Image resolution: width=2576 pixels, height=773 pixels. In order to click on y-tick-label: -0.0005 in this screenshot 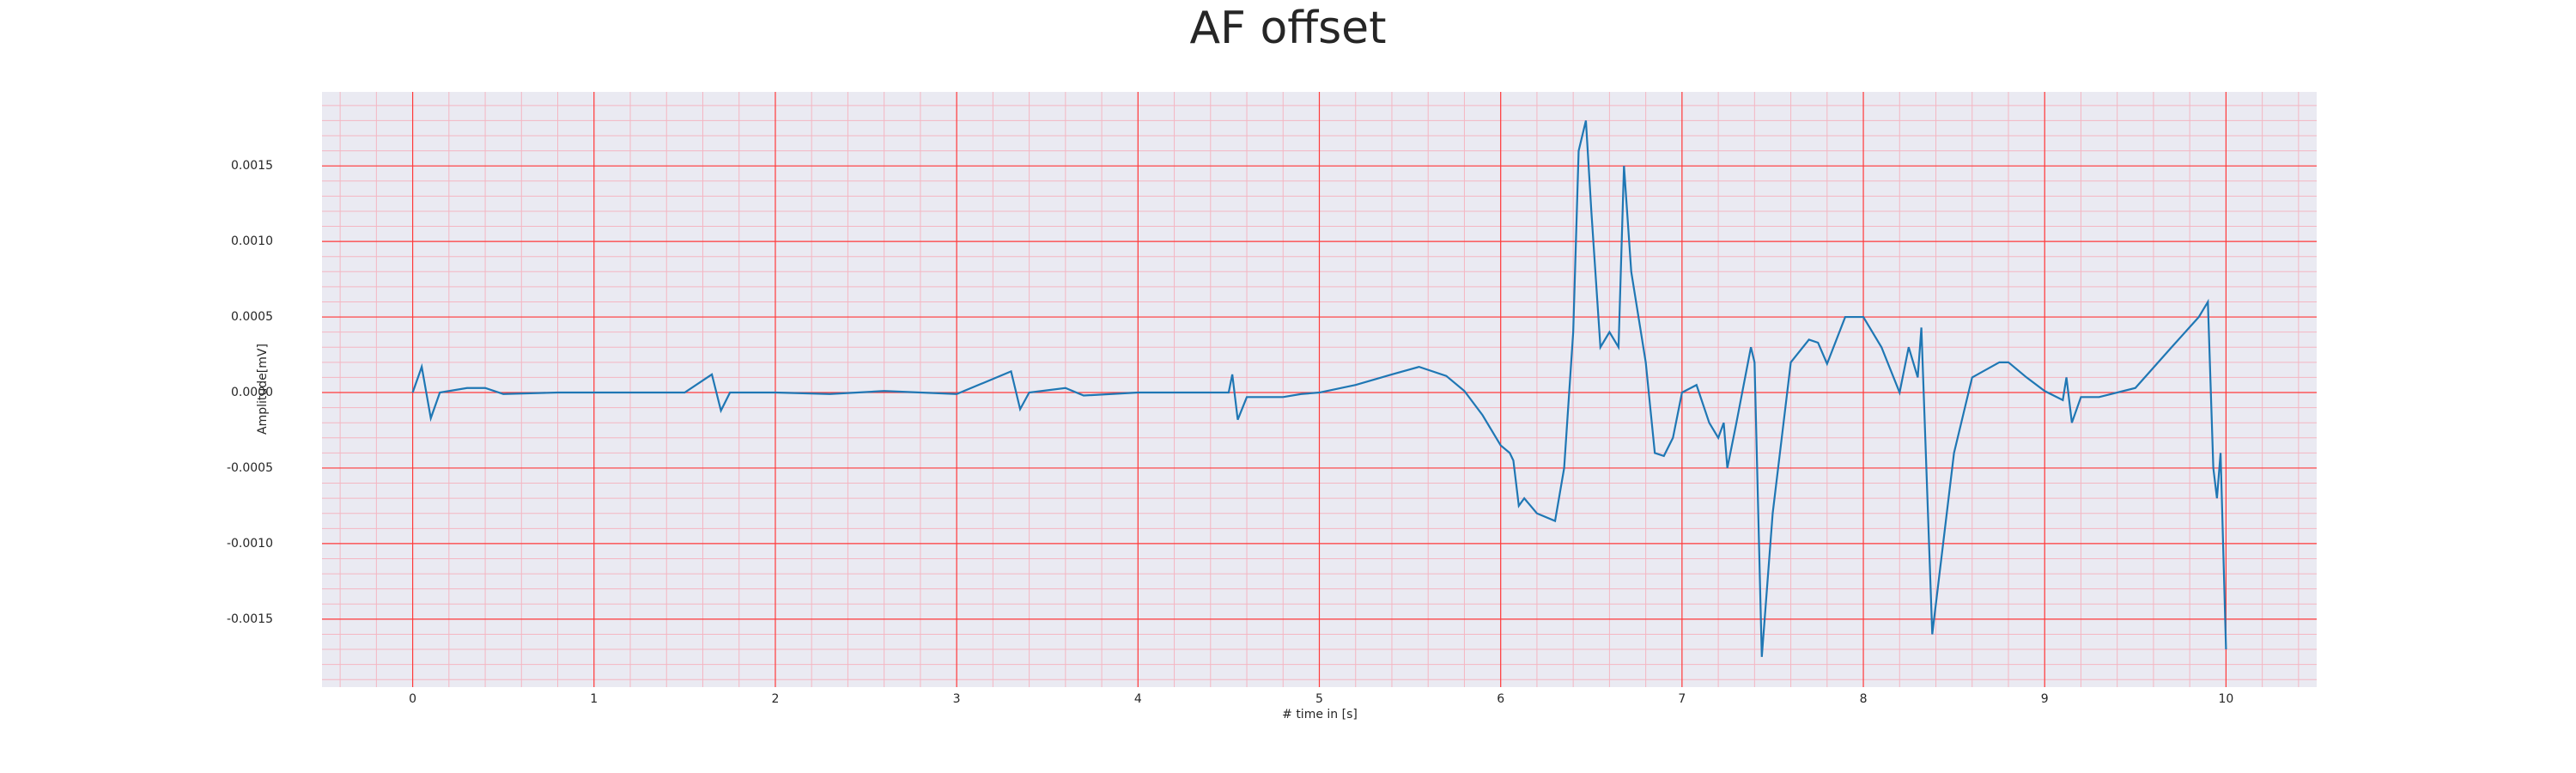, I will do `click(250, 468)`.